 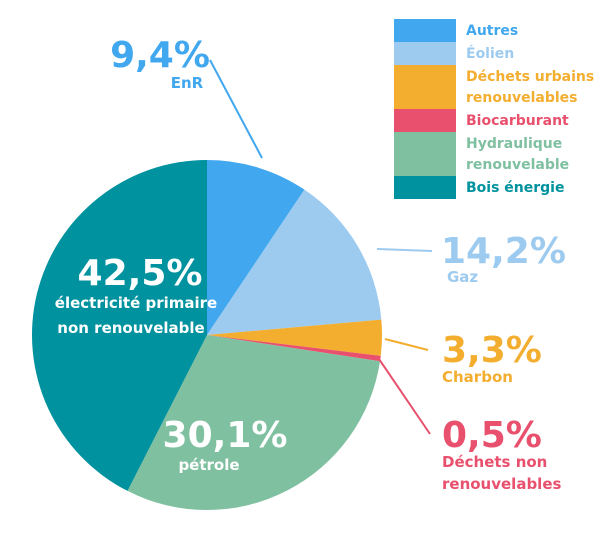 I want to click on pie-slice-enr, so click(x=256, y=247).